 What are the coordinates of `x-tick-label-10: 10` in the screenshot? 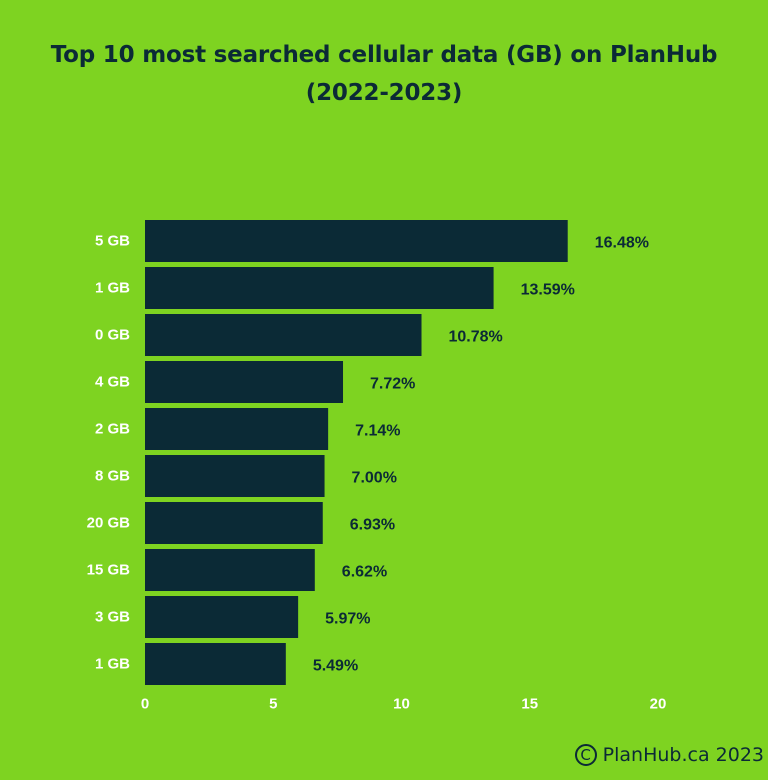 It's located at (401, 704).